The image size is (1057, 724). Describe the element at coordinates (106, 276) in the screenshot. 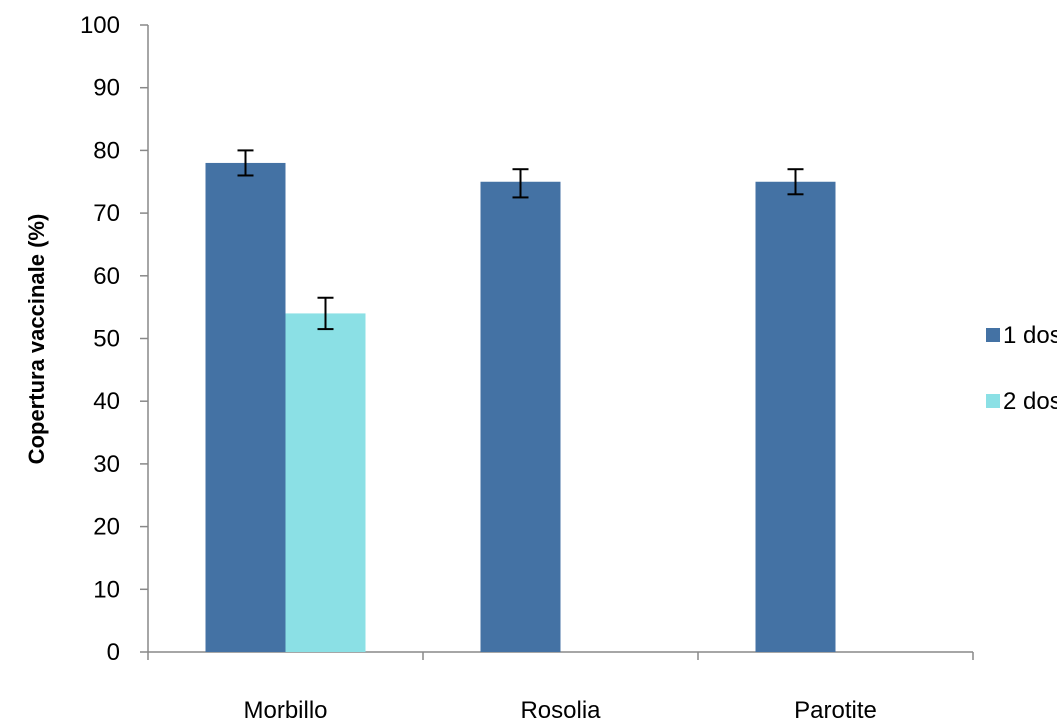

I see `y-tick-label: 60` at that location.